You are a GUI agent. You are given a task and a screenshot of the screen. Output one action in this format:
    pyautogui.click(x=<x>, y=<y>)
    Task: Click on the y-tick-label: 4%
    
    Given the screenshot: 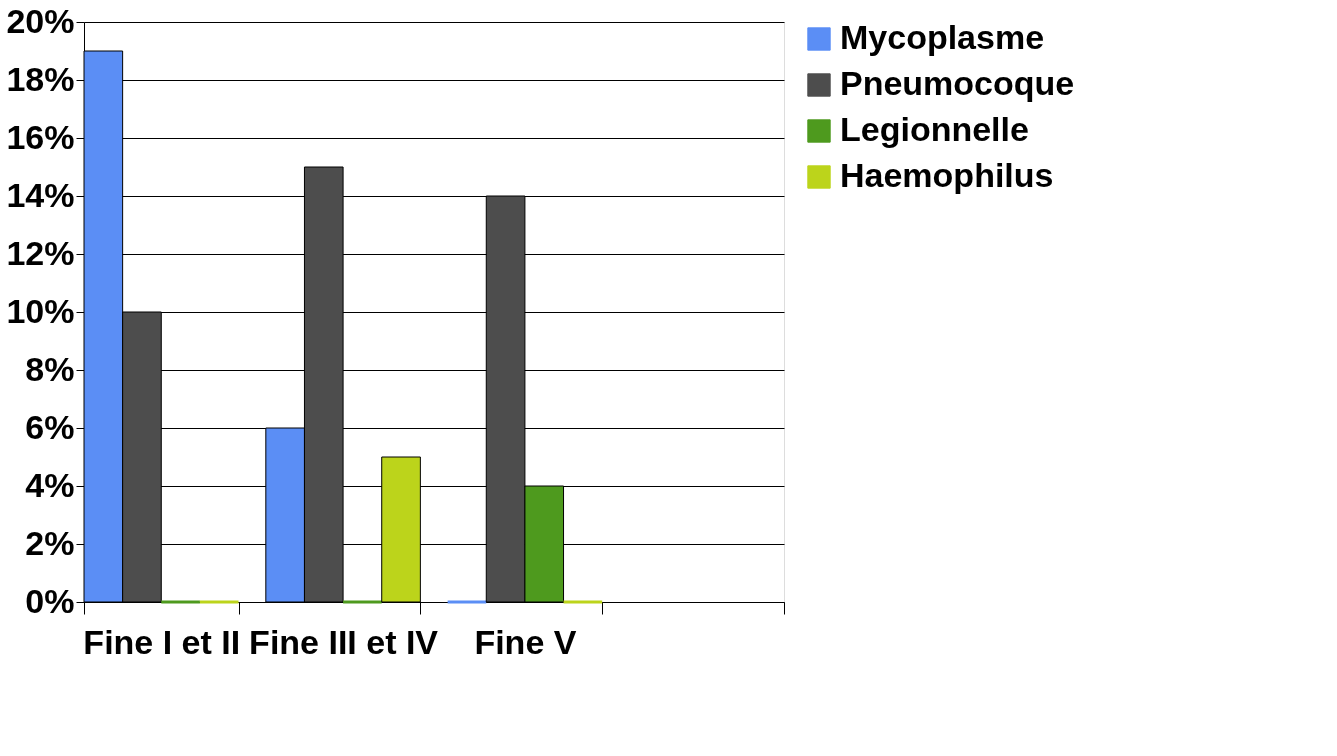 What is the action you would take?
    pyautogui.click(x=50, y=484)
    